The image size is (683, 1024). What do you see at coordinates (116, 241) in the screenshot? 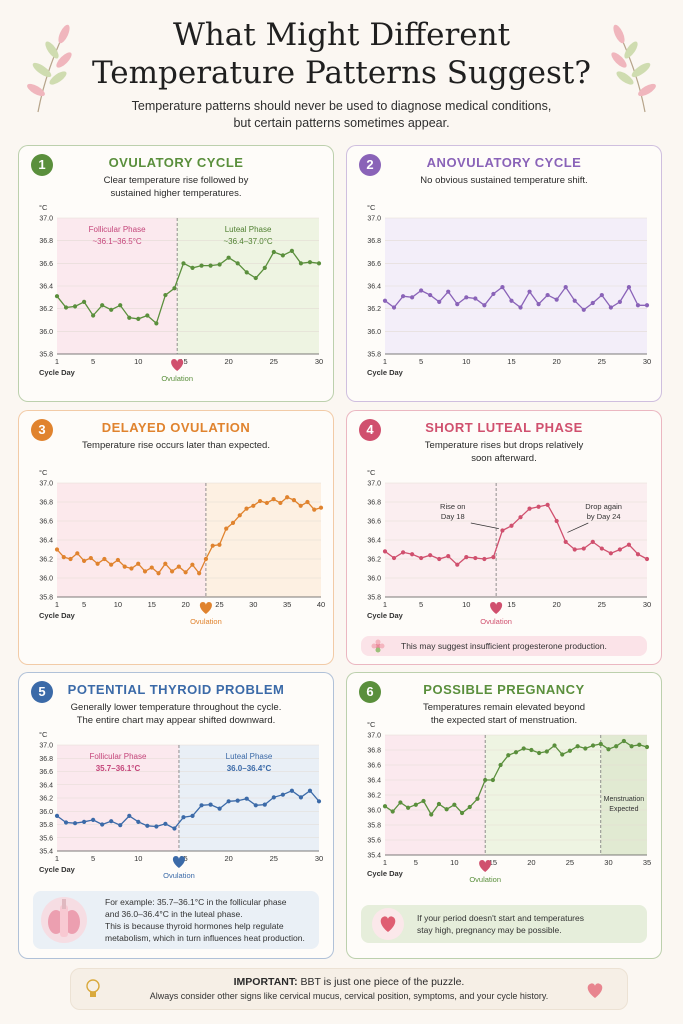
I see `phase-range-label: ~36.1–36.5°C` at bounding box center [116, 241].